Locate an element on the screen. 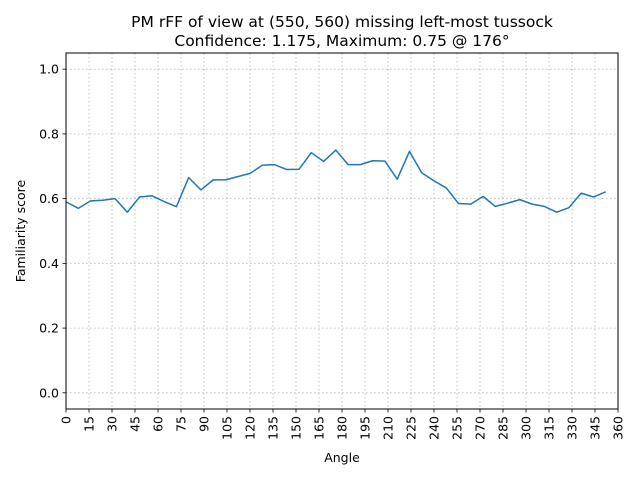 This screenshot has height=480, width=640. x-tick-label: 0 is located at coordinates (66, 420).